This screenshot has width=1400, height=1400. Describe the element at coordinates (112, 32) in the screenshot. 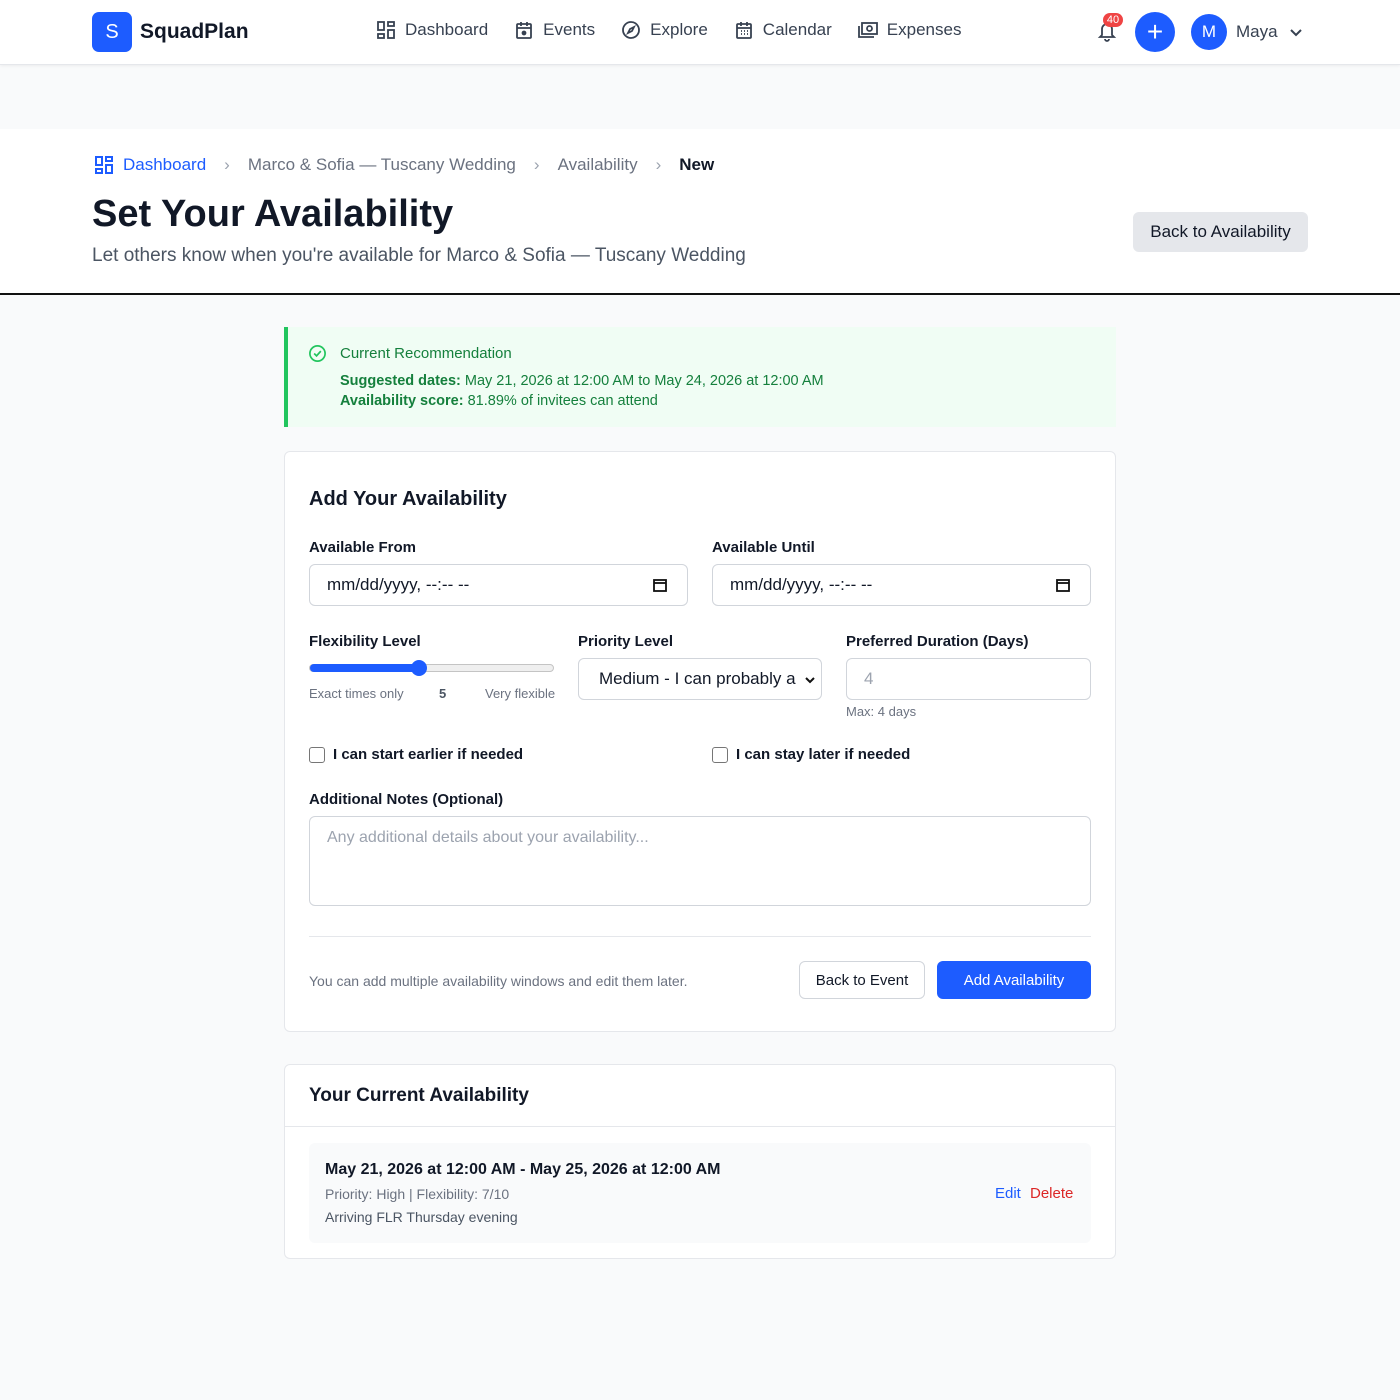

I see `logo: S` at that location.